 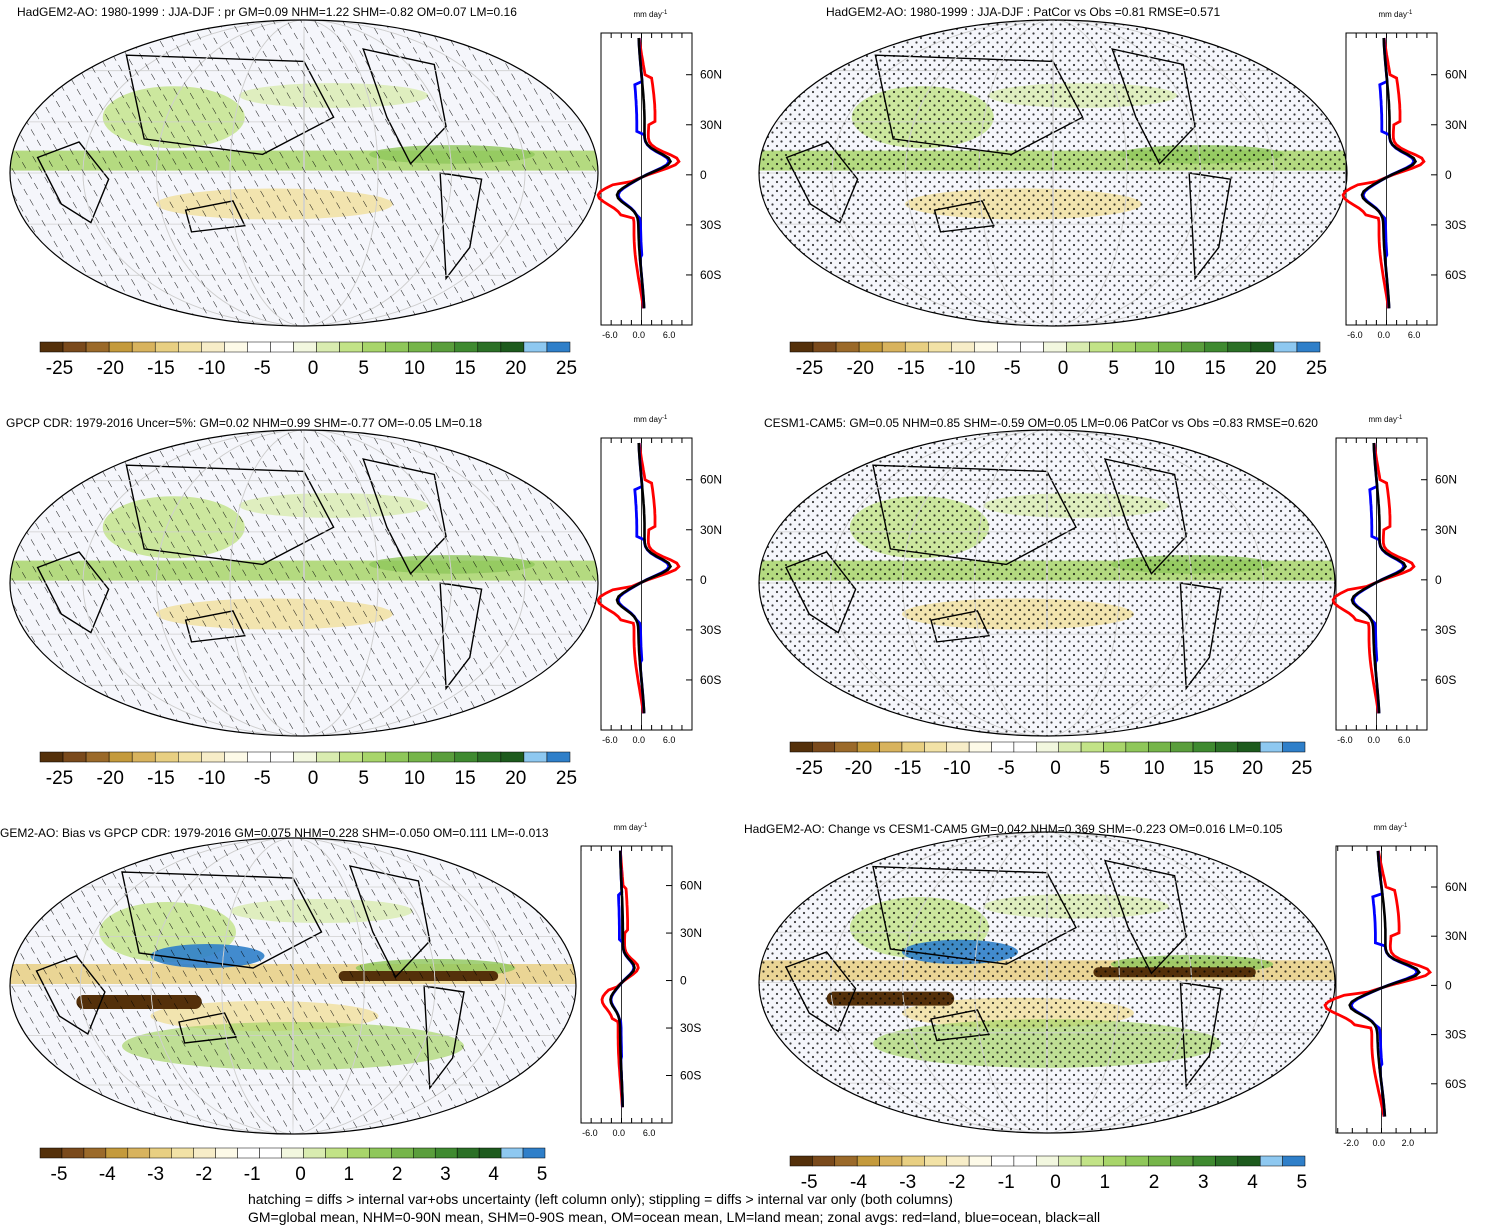 I want to click on colorbar-label: 4, so click(x=1252, y=1182).